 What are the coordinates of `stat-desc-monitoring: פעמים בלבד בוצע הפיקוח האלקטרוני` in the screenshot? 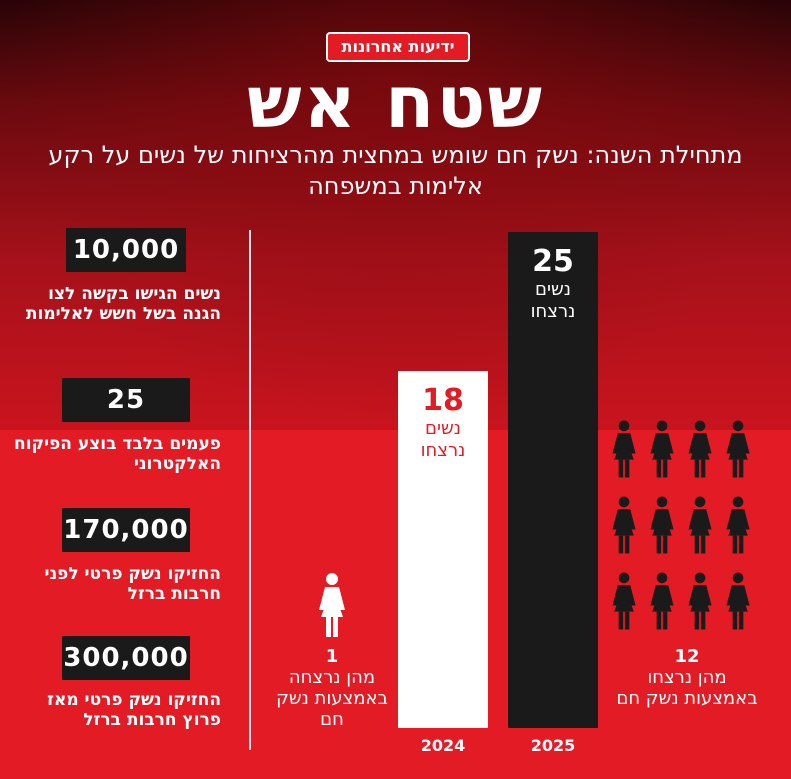 It's located at (117, 454).